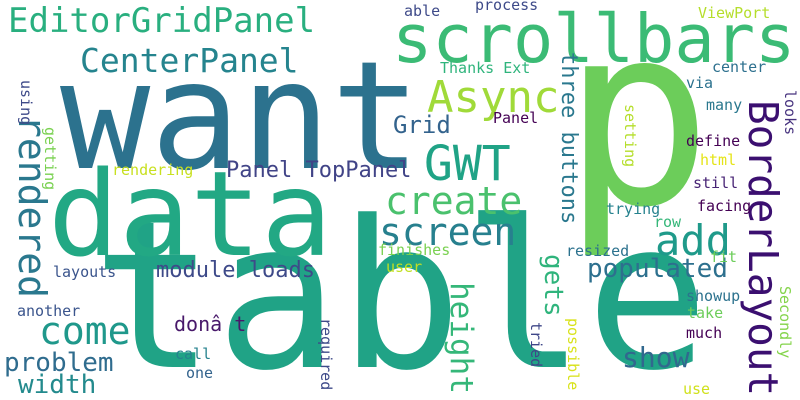 The image size is (800, 400). Describe the element at coordinates (404, 267) in the screenshot. I see `word-user: user` at that location.